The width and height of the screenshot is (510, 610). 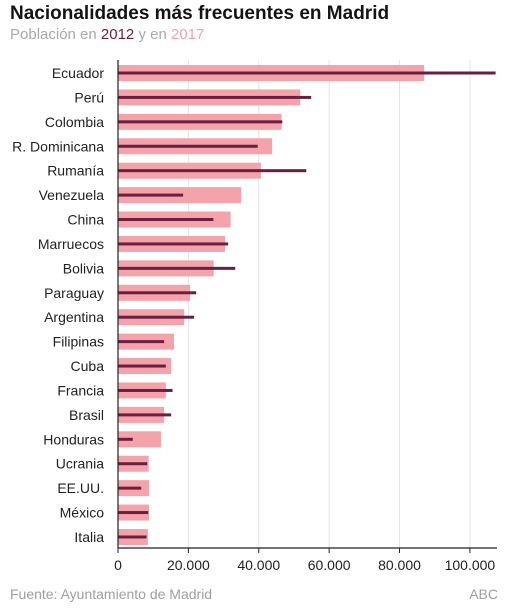 I want to click on bar-2012-china, so click(x=166, y=220).